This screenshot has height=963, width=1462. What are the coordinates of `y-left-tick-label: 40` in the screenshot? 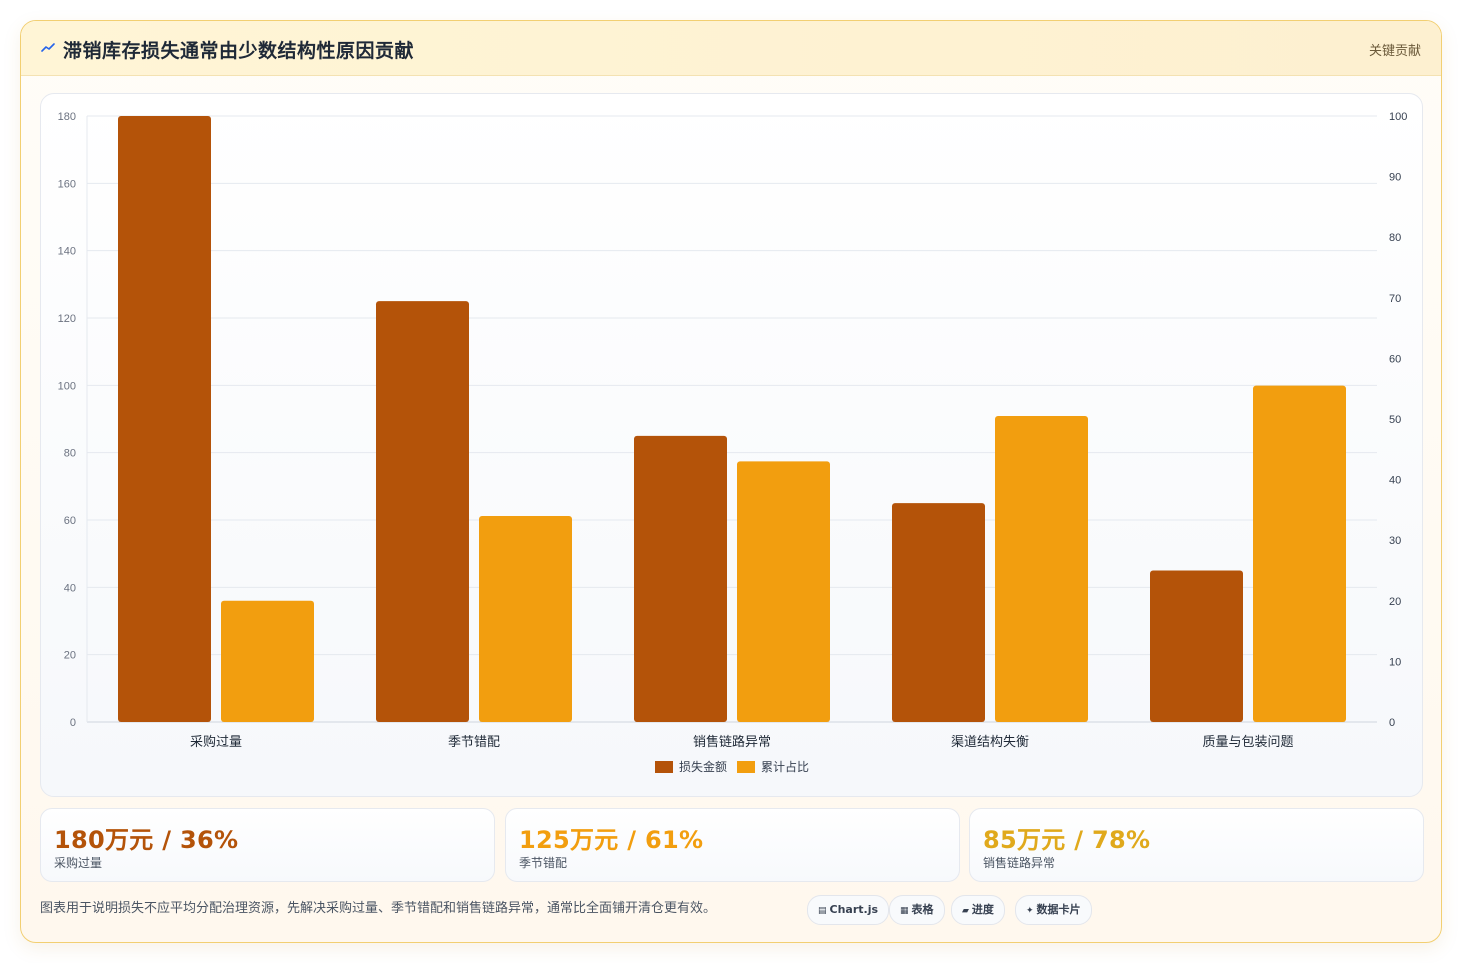 It's located at (70, 588).